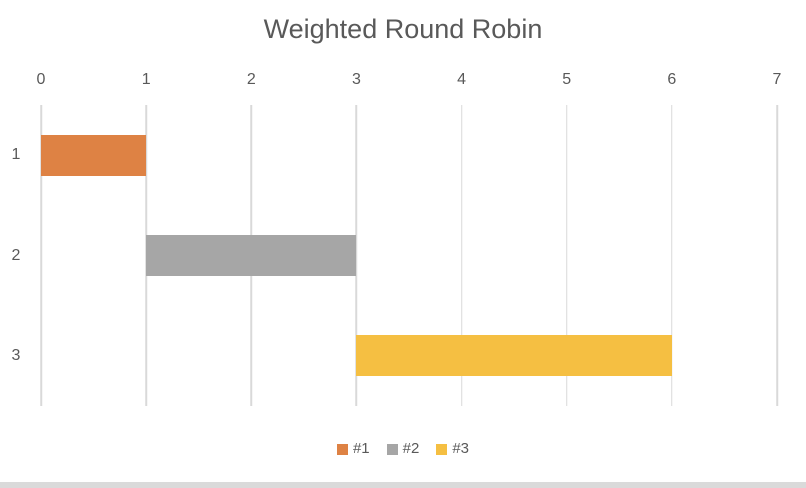 Image resolution: width=806 pixels, height=488 pixels. Describe the element at coordinates (16, 255) in the screenshot. I see `y-axis-category-label: 2` at that location.